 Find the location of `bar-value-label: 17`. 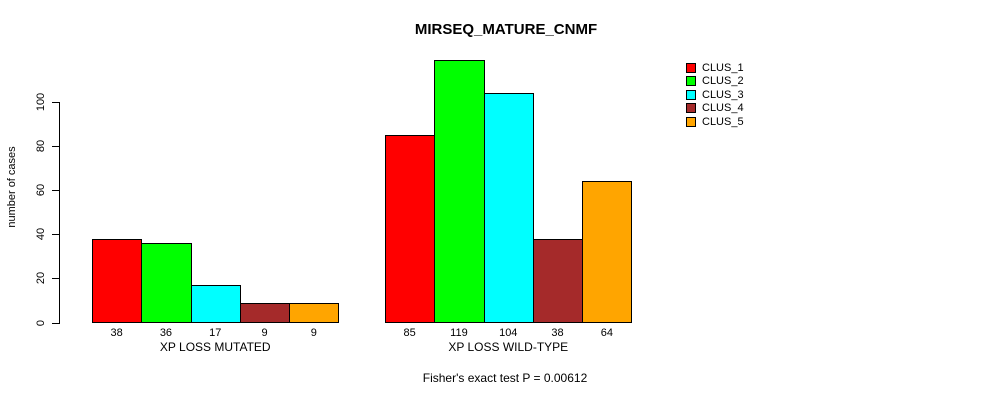

bar-value-label: 17 is located at coordinates (215, 333).